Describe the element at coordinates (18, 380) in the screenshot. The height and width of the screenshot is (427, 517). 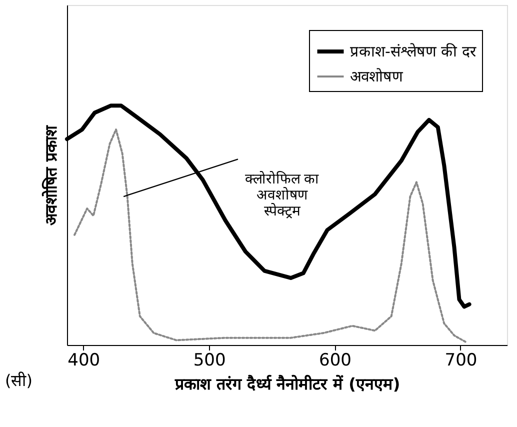
I see `text: (सी)` at that location.